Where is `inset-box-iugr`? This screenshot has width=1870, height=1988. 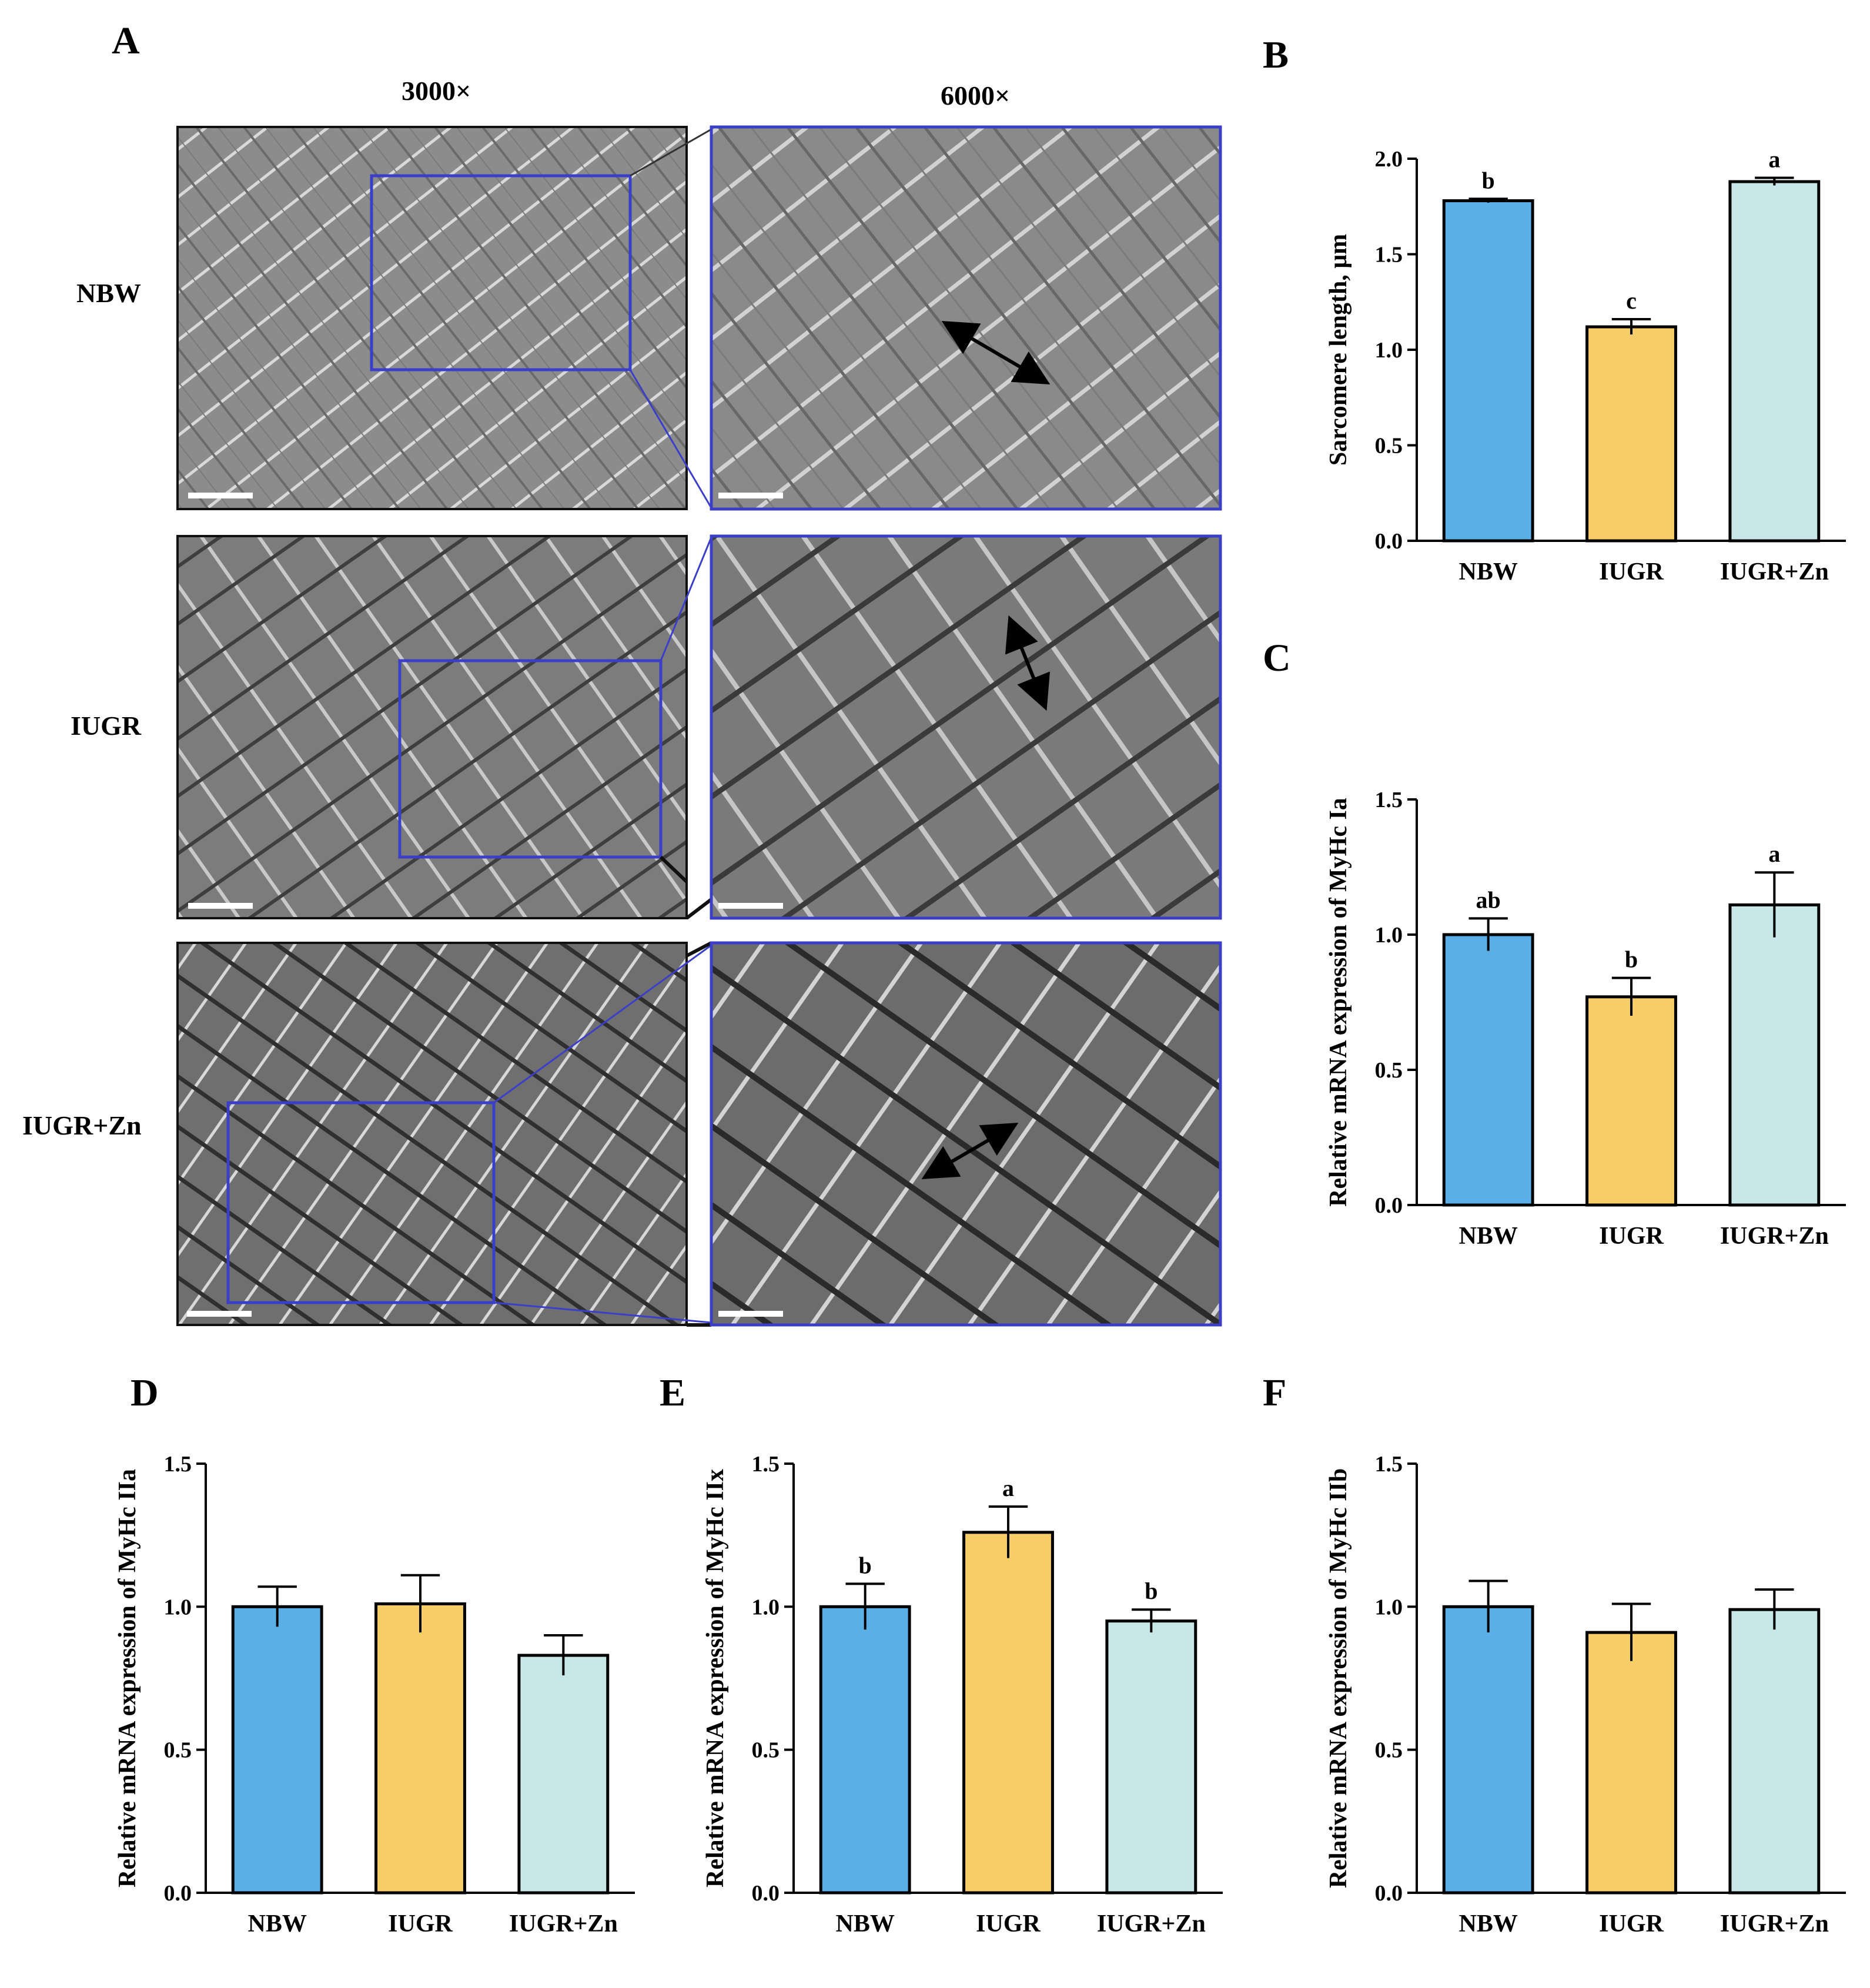
inset-box-iugr is located at coordinates (531, 759).